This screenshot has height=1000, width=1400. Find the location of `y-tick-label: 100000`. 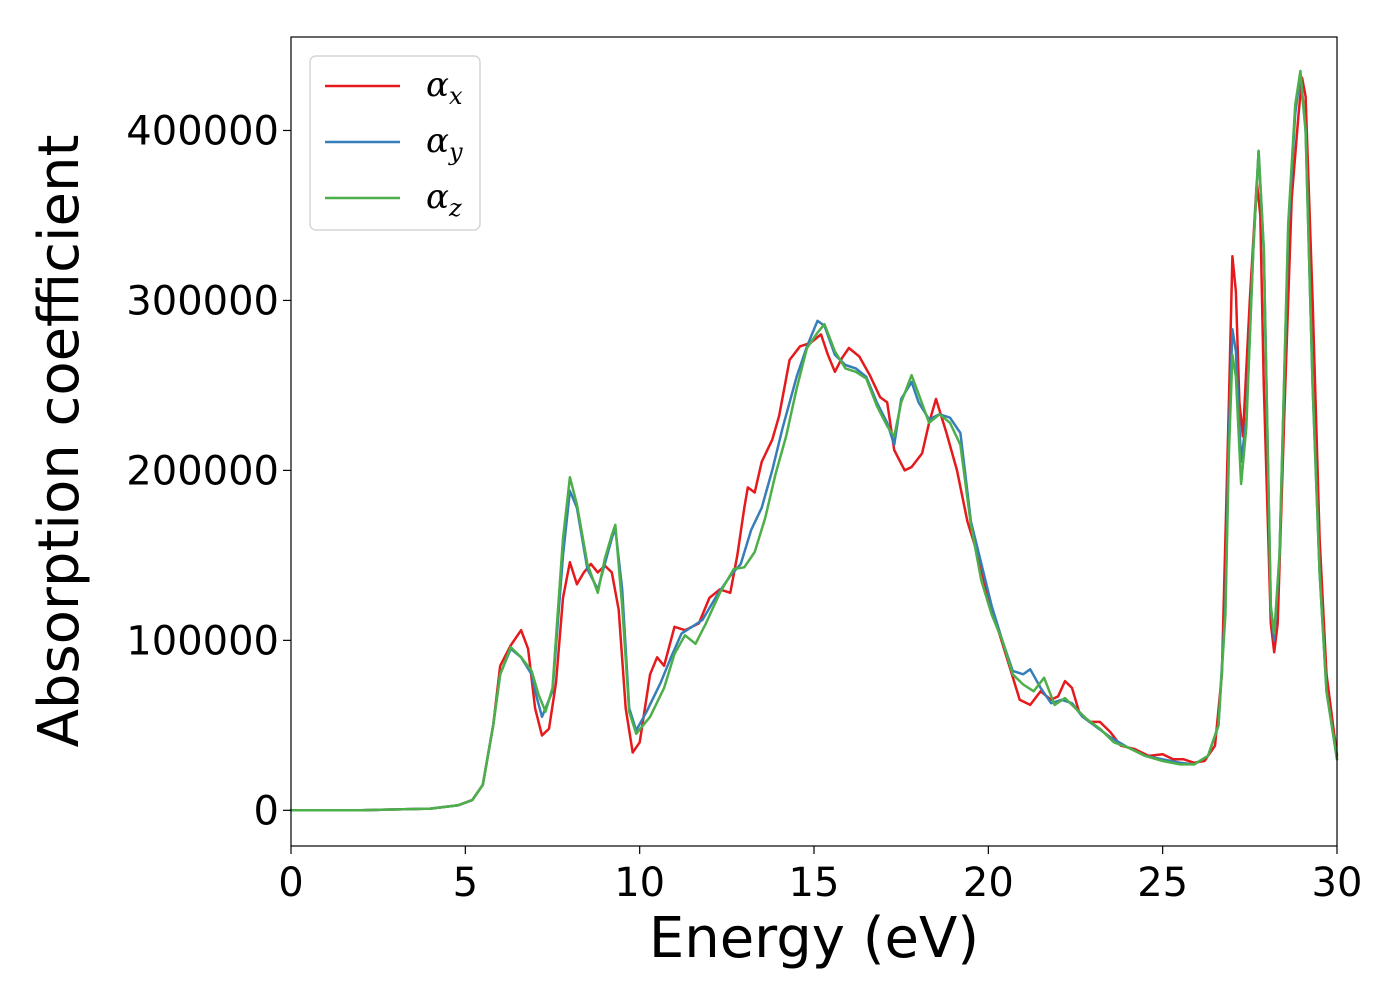

y-tick-label: 100000 is located at coordinates (202, 641).